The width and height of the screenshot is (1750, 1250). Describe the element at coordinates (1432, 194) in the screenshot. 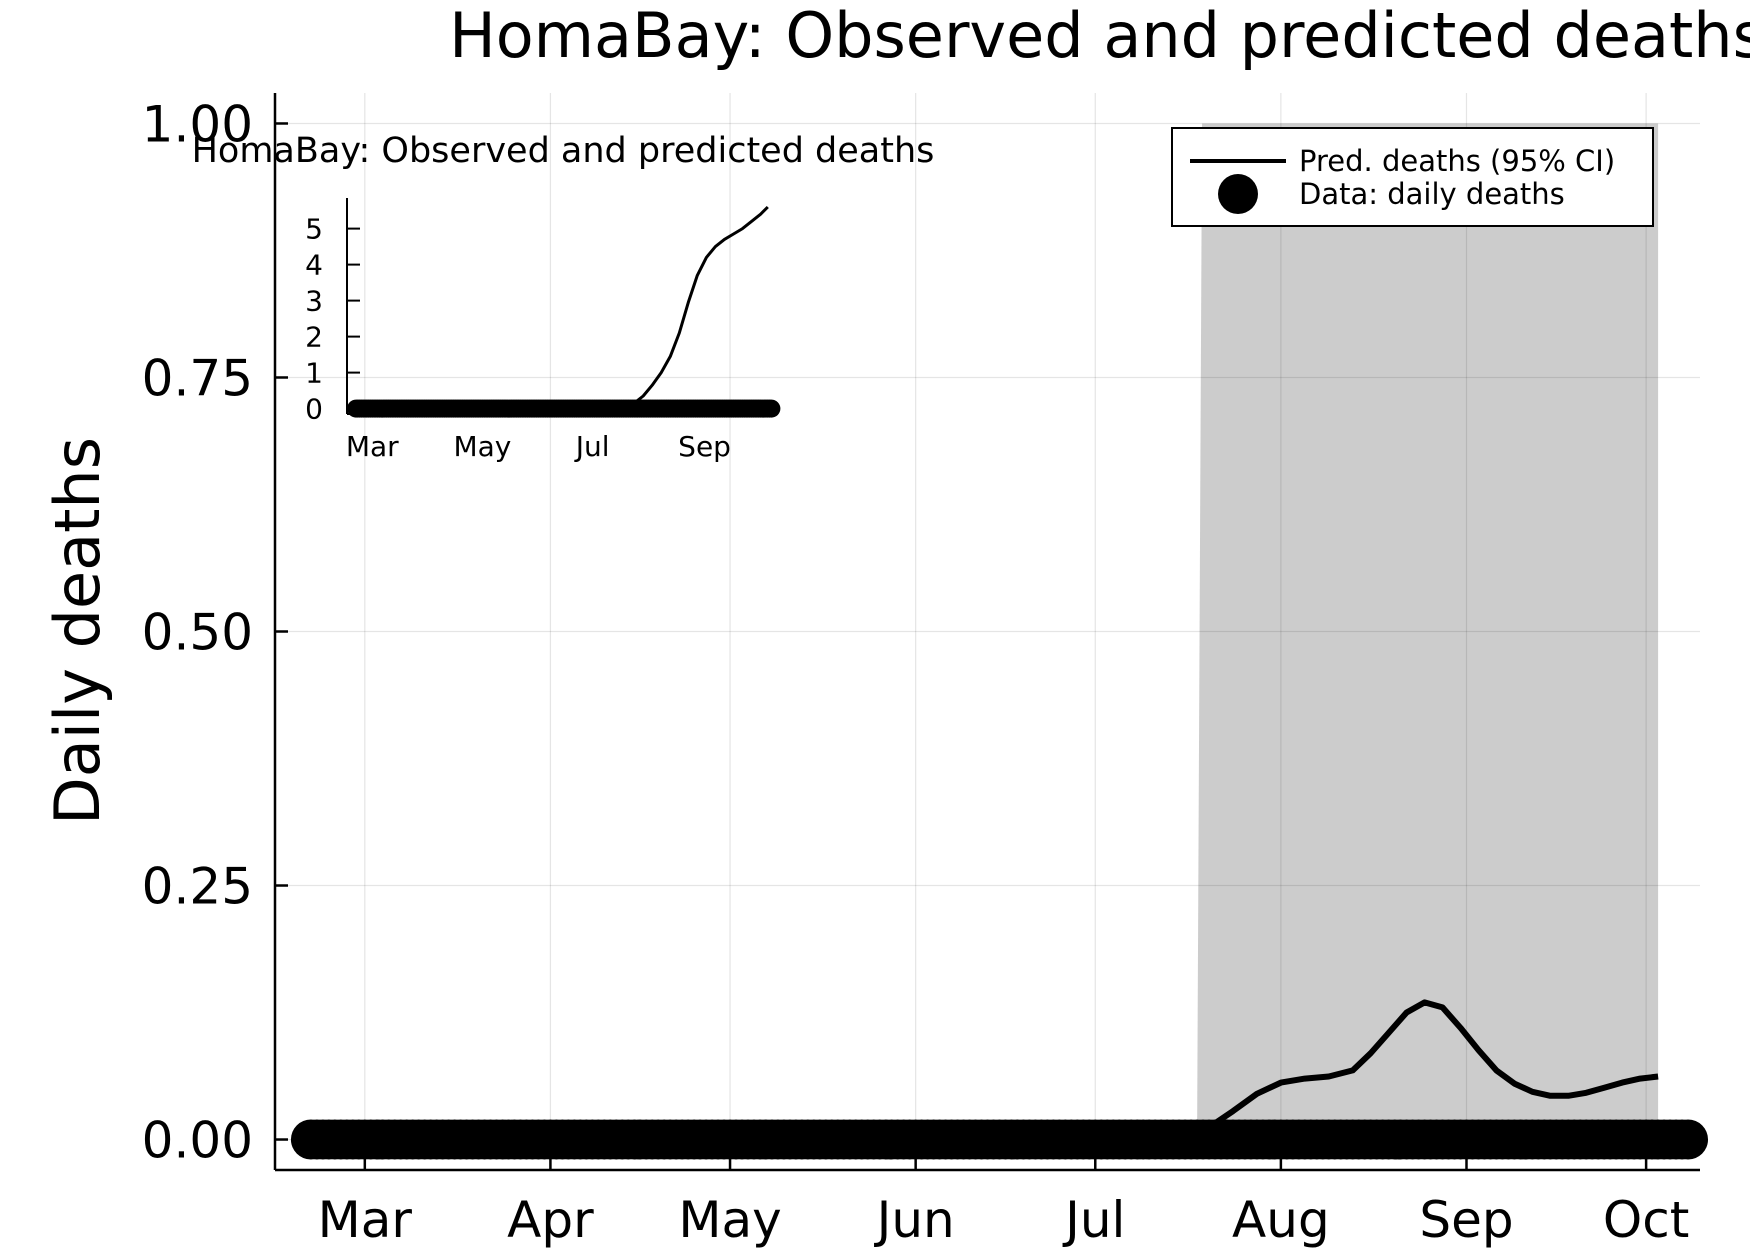

I see `legend-label-data: Data: daily deaths` at that location.